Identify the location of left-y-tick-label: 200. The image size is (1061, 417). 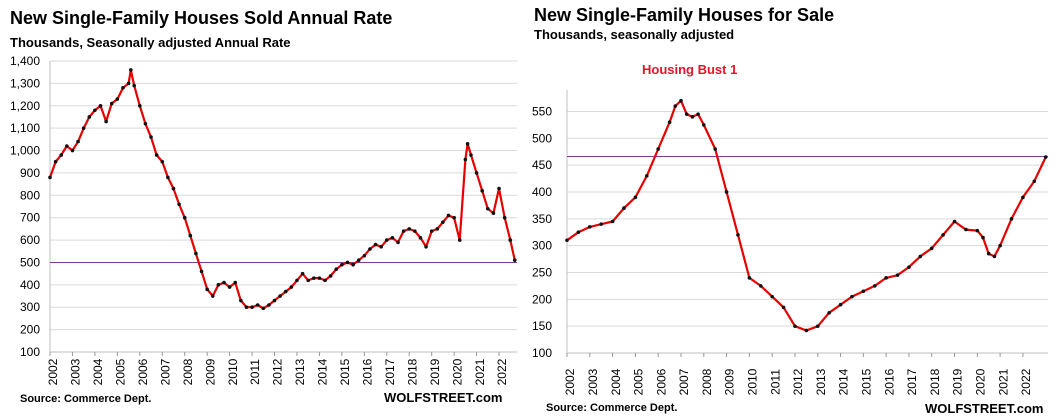
(30, 330).